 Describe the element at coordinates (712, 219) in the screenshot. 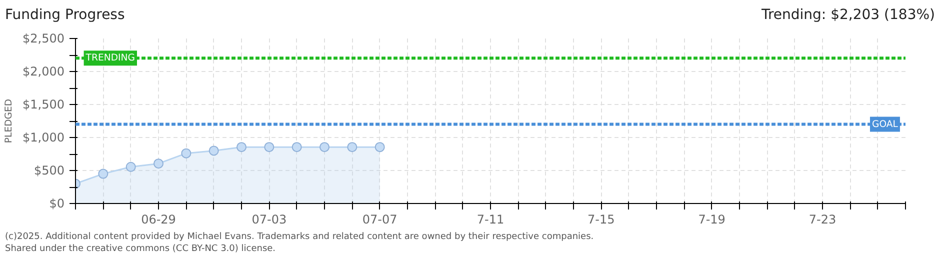

I see `x-tick-label: 7-19` at that location.